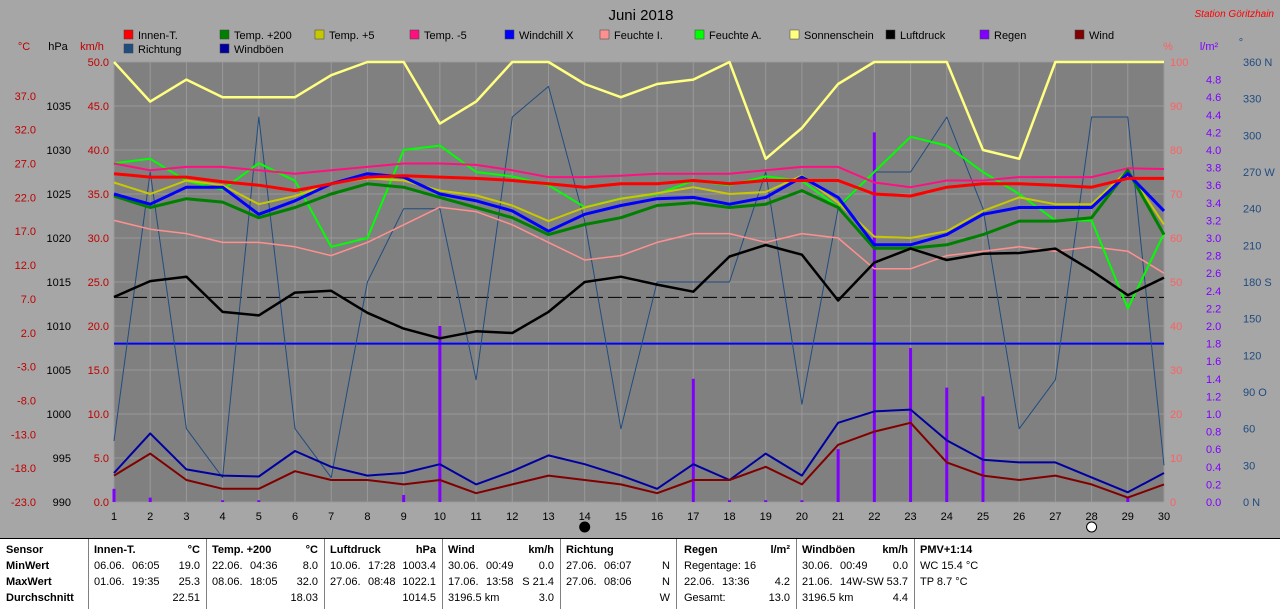 Image resolution: width=1280 pixels, height=609 pixels. Describe the element at coordinates (62, 503) in the screenshot. I see `hpa-tick-label: 990` at that location.